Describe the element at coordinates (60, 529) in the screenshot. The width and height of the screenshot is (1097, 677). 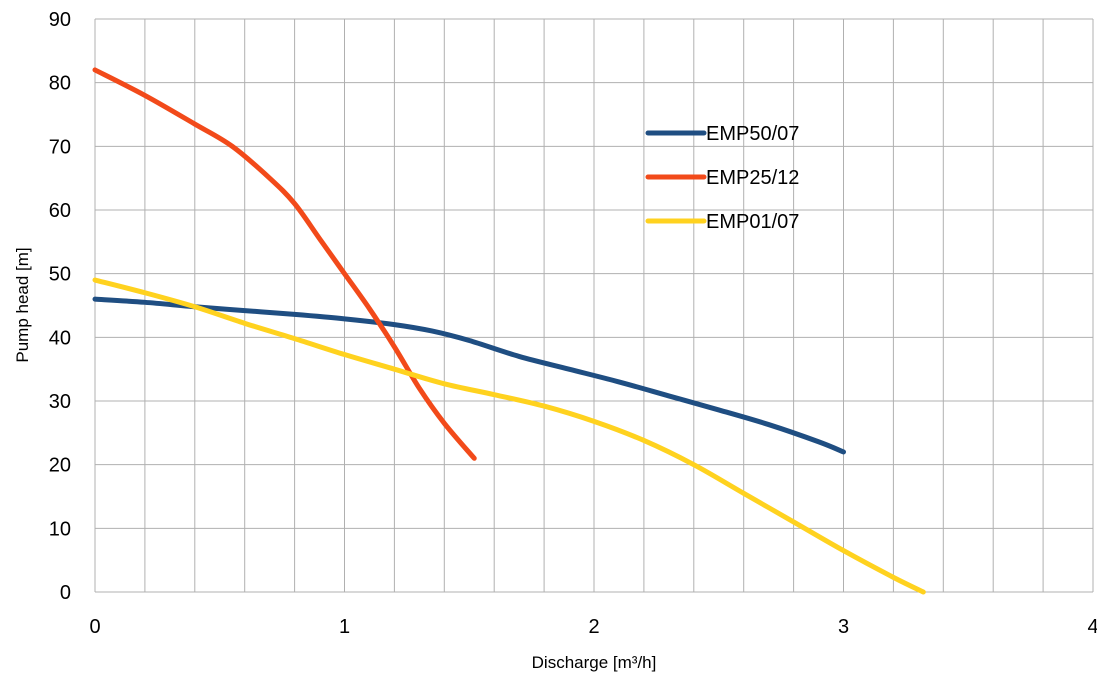
I see `y-tick-label: 10` at that location.